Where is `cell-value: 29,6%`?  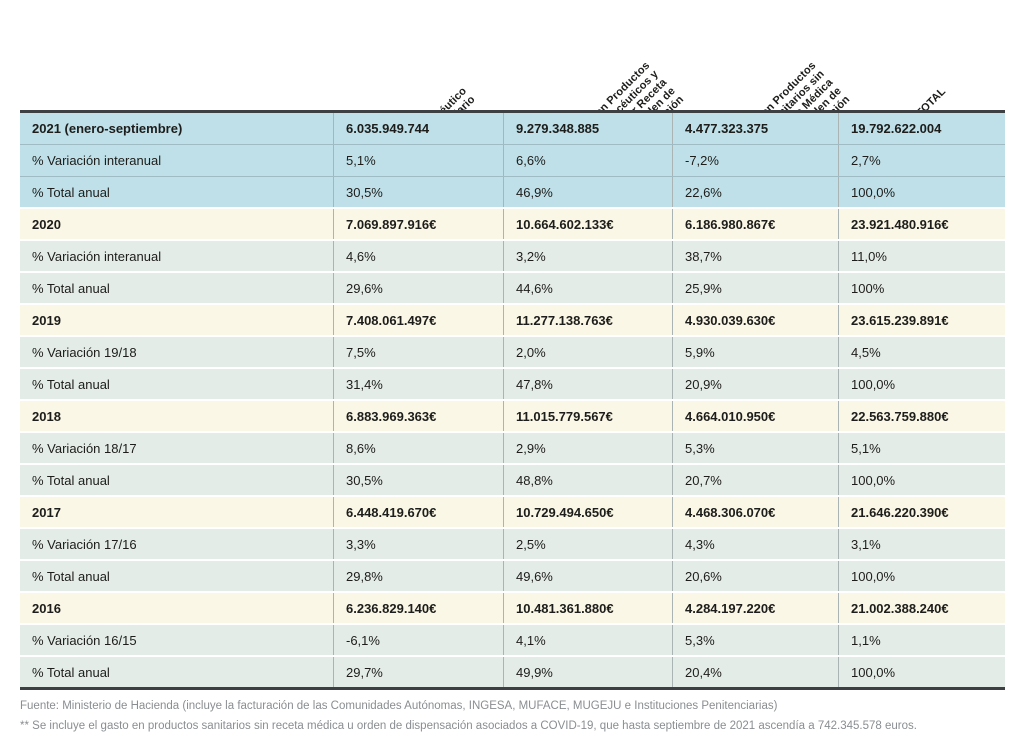
cell-value: 29,6% is located at coordinates (419, 288).